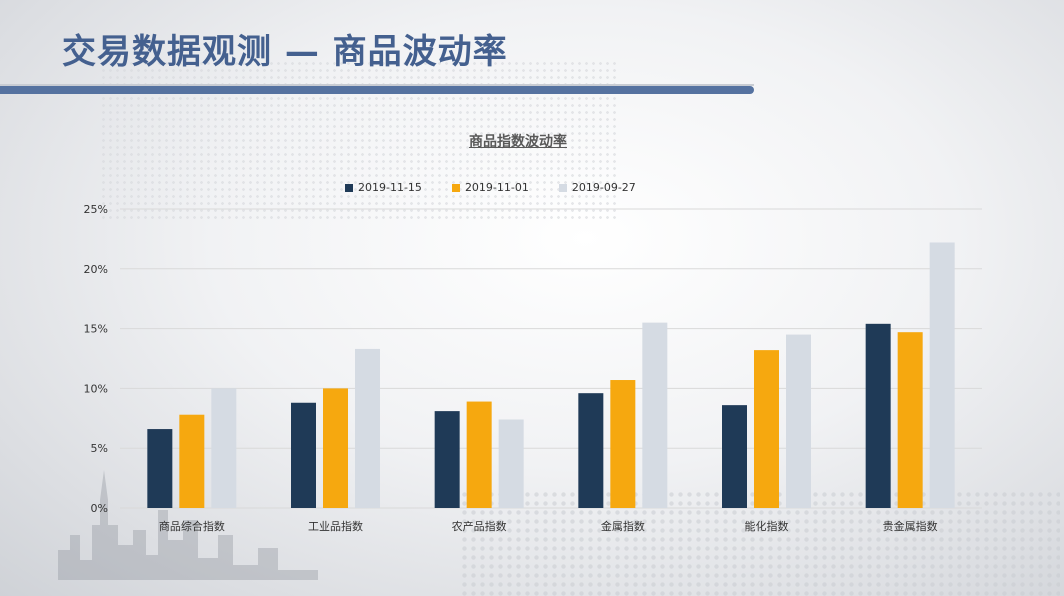  What do you see at coordinates (96, 209) in the screenshot?
I see `y-tick-label-5: 25%` at bounding box center [96, 209].